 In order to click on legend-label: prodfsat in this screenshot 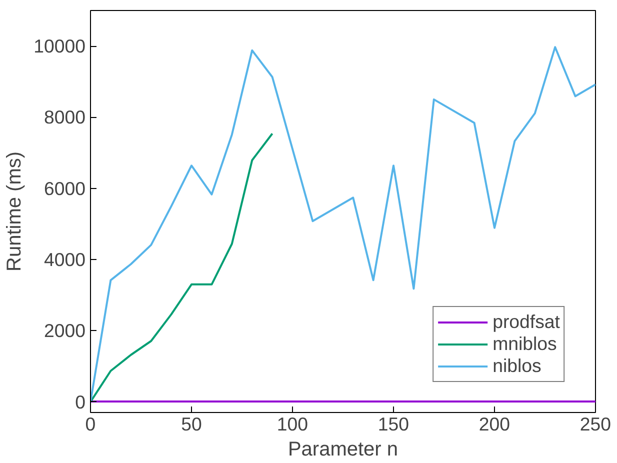, I will do `click(526, 322)`.